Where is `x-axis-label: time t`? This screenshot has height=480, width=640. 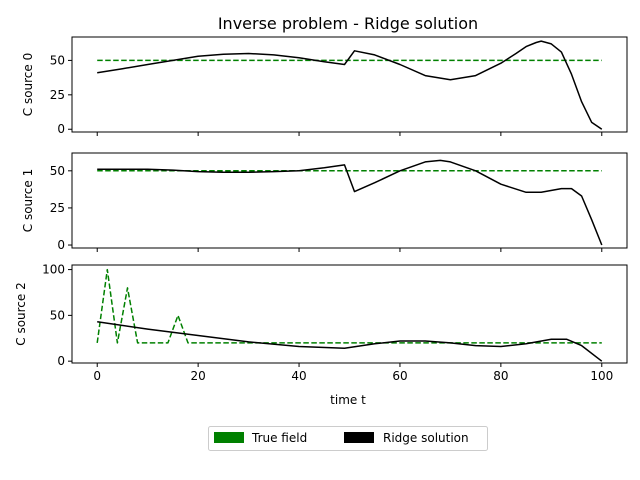 x-axis-label: time t is located at coordinates (348, 400).